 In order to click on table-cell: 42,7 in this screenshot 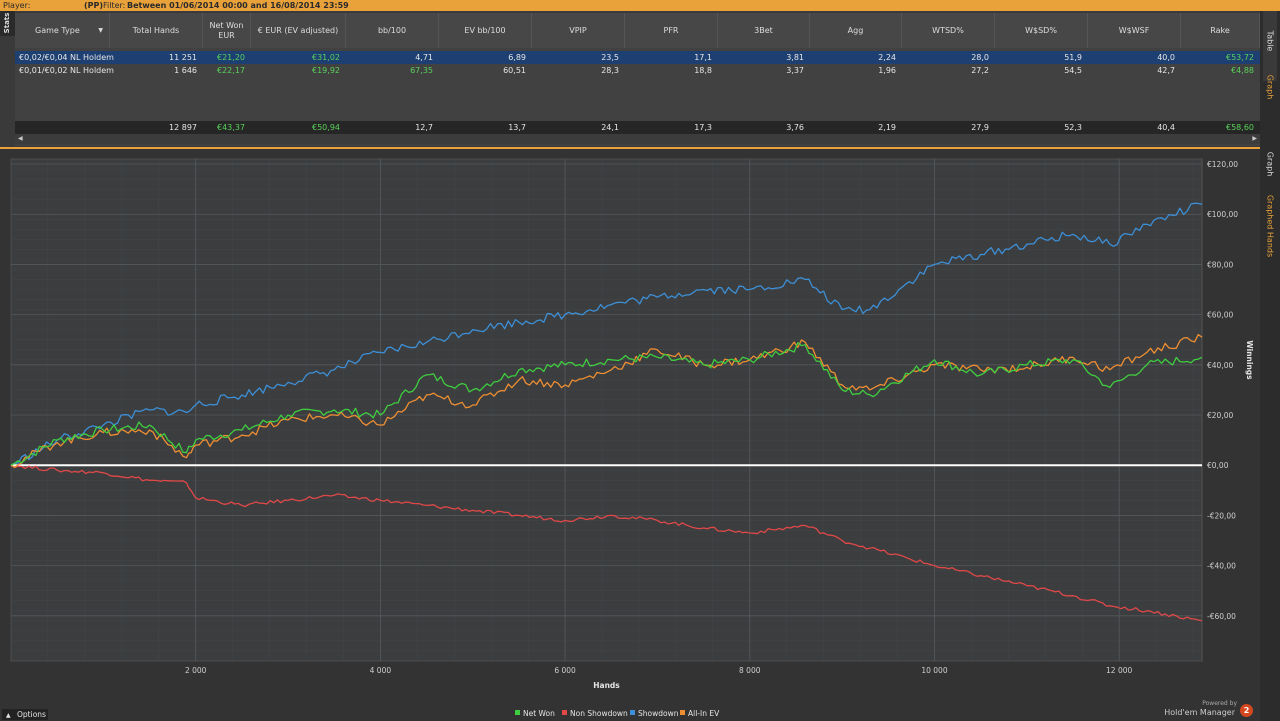, I will do `click(1166, 70)`.